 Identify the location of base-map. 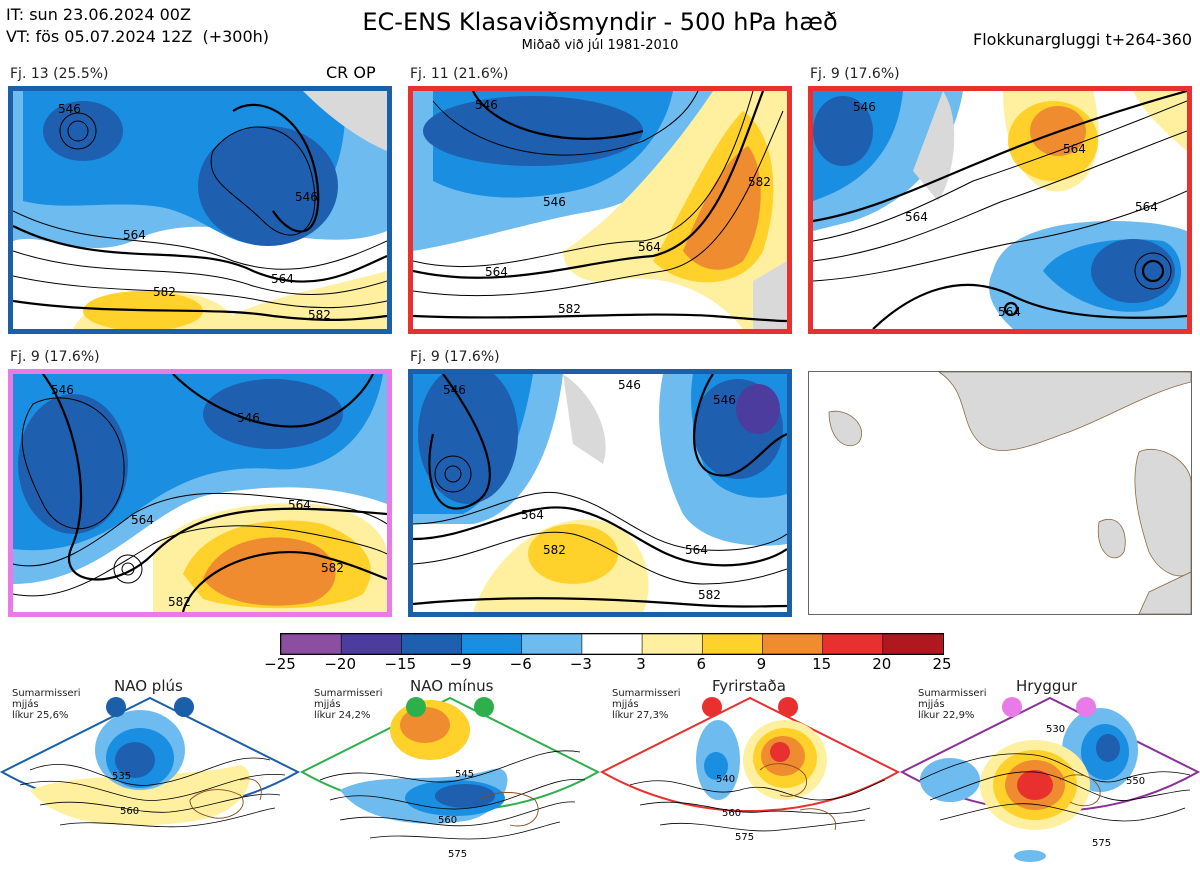
(1000, 493).